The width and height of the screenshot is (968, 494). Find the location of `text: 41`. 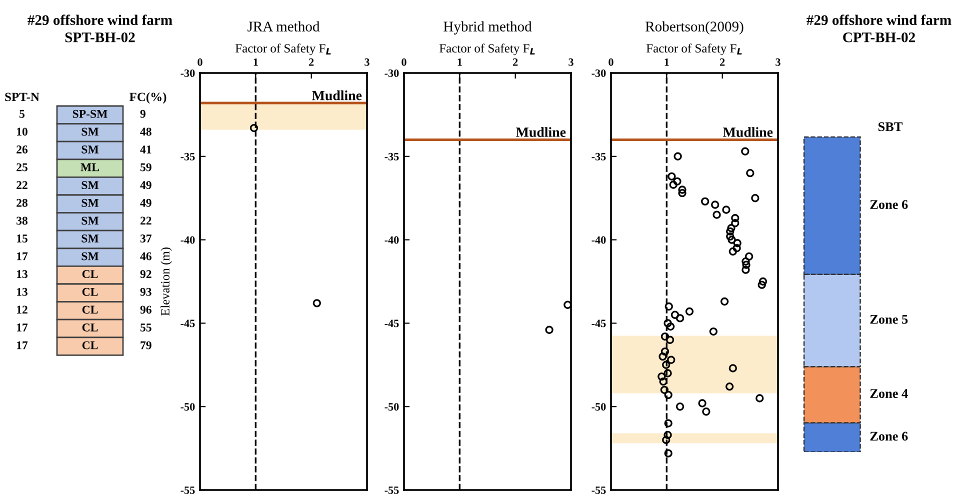

text: 41 is located at coordinates (146, 150).